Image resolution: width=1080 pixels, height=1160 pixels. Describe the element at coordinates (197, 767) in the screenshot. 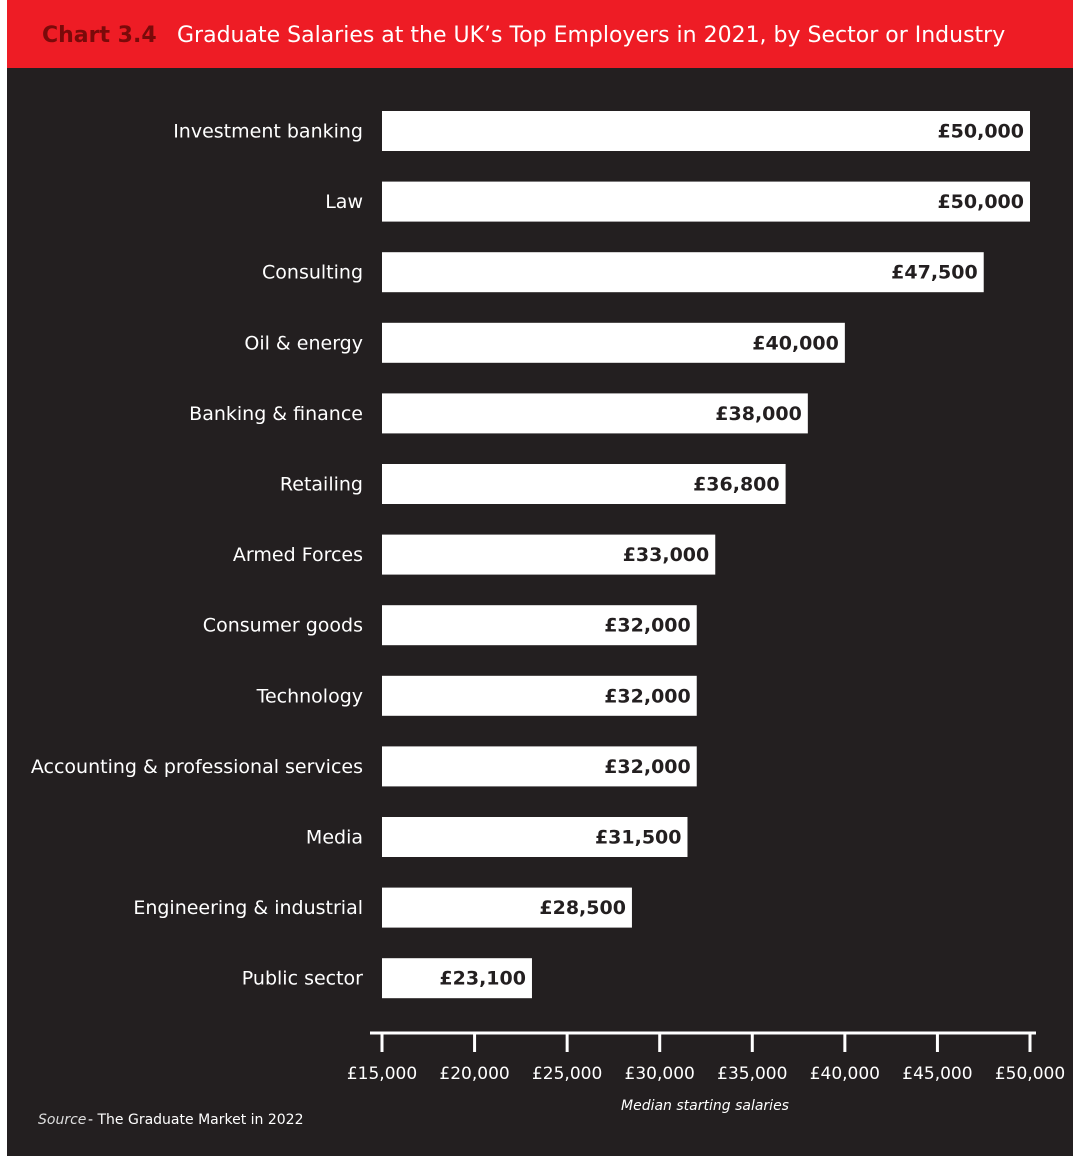

I see `y-tick-label: Accounting & professional services` at that location.